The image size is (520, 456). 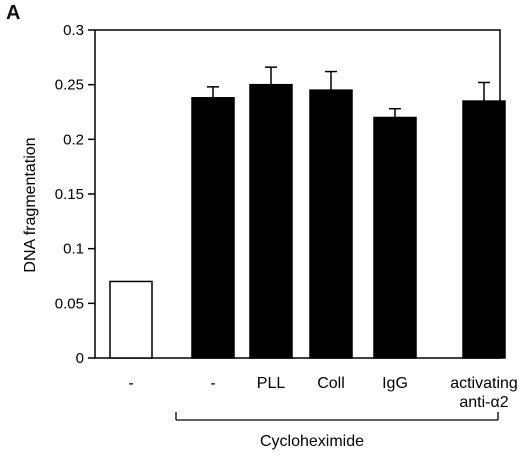 What do you see at coordinates (69, 303) in the screenshot?
I see `y-tick-label: 0.05` at bounding box center [69, 303].